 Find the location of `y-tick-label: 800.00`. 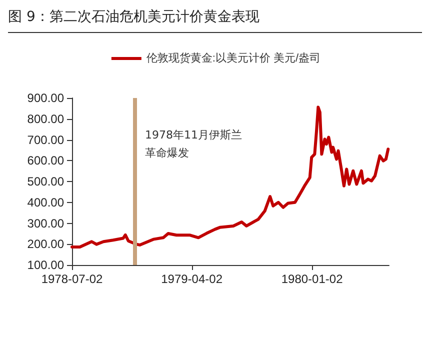

y-tick-label: 800.00 is located at coordinates (45, 119).